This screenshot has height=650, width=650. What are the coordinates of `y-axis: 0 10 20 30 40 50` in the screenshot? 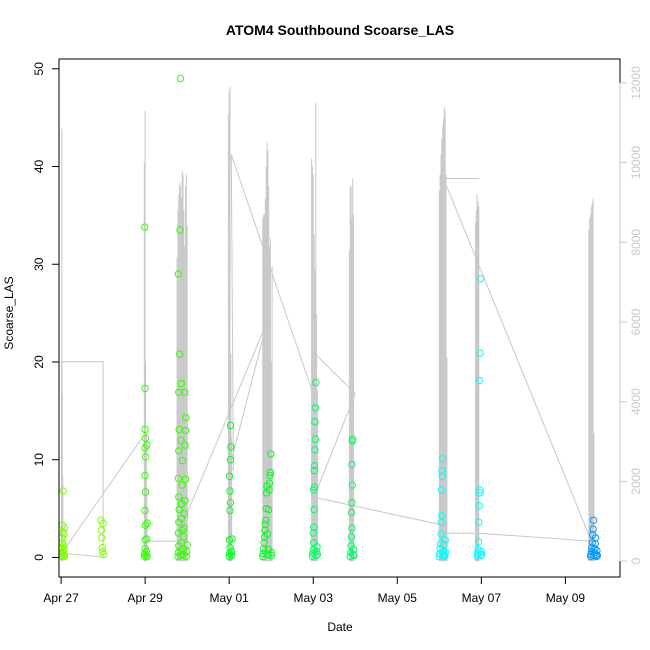 It's located at (45, 311).